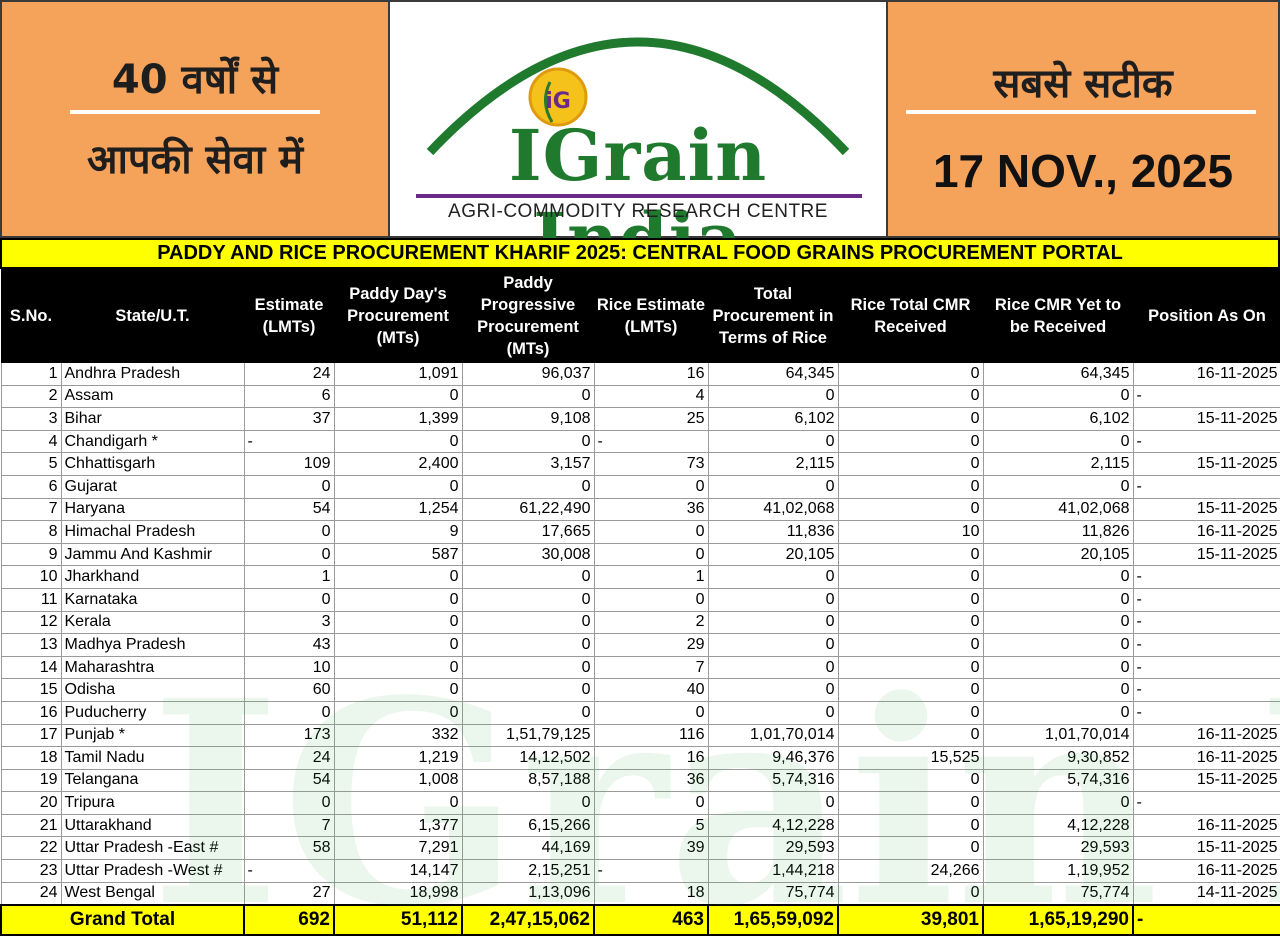 The image size is (1280, 937). What do you see at coordinates (152, 509) in the screenshot?
I see `table-cell: Haryana` at bounding box center [152, 509].